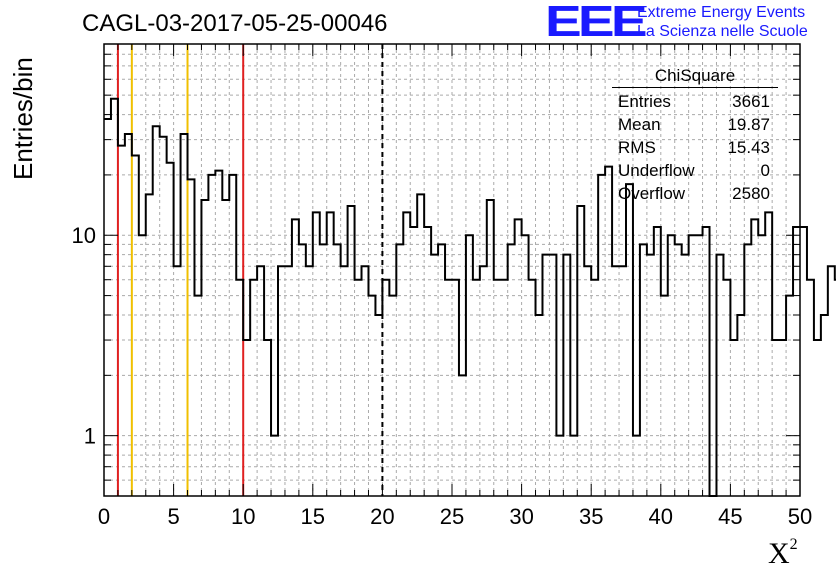  What do you see at coordinates (751, 193) in the screenshot?
I see `stats-value: 2580` at bounding box center [751, 193].